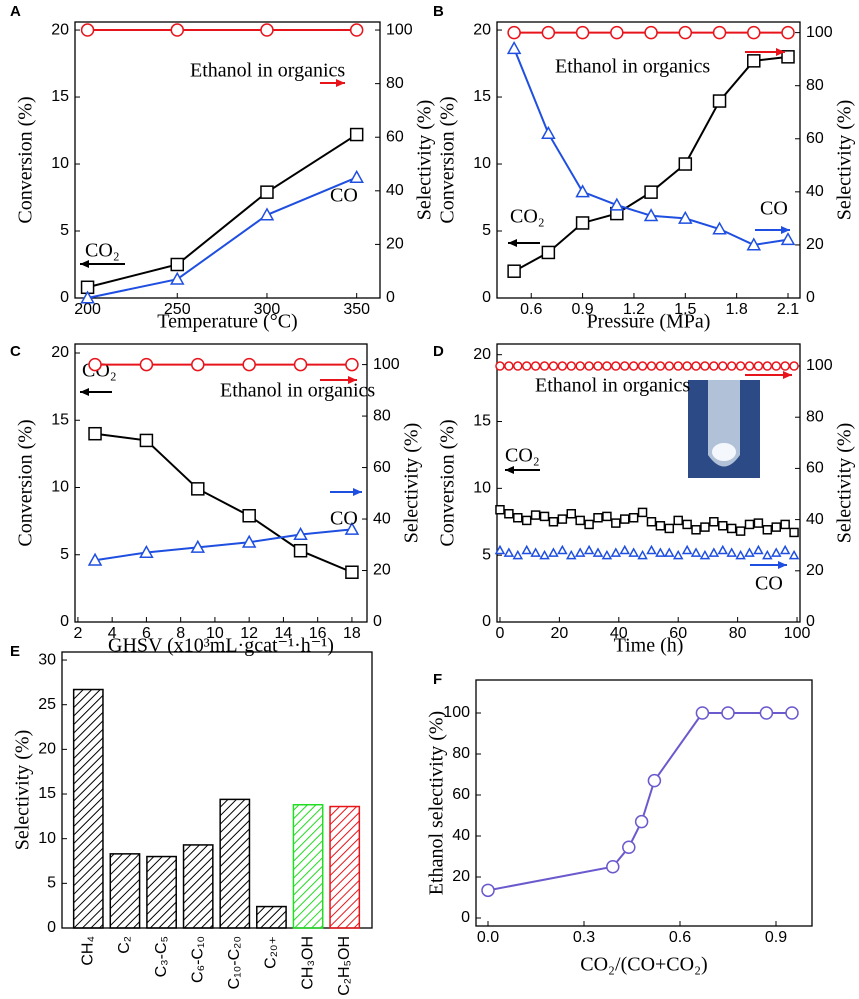 The image size is (859, 999). What do you see at coordinates (267, 309) in the screenshot?
I see `x-tick-label: 300` at bounding box center [267, 309].